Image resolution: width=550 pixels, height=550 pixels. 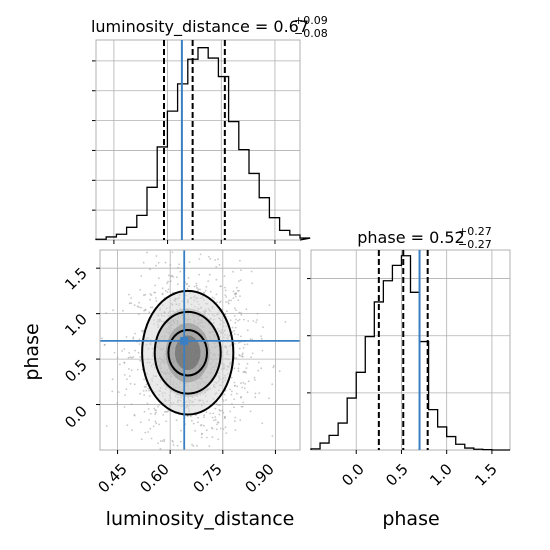 I want to click on luminosity-distance-title-sup: +0.09, so click(x=311, y=20).